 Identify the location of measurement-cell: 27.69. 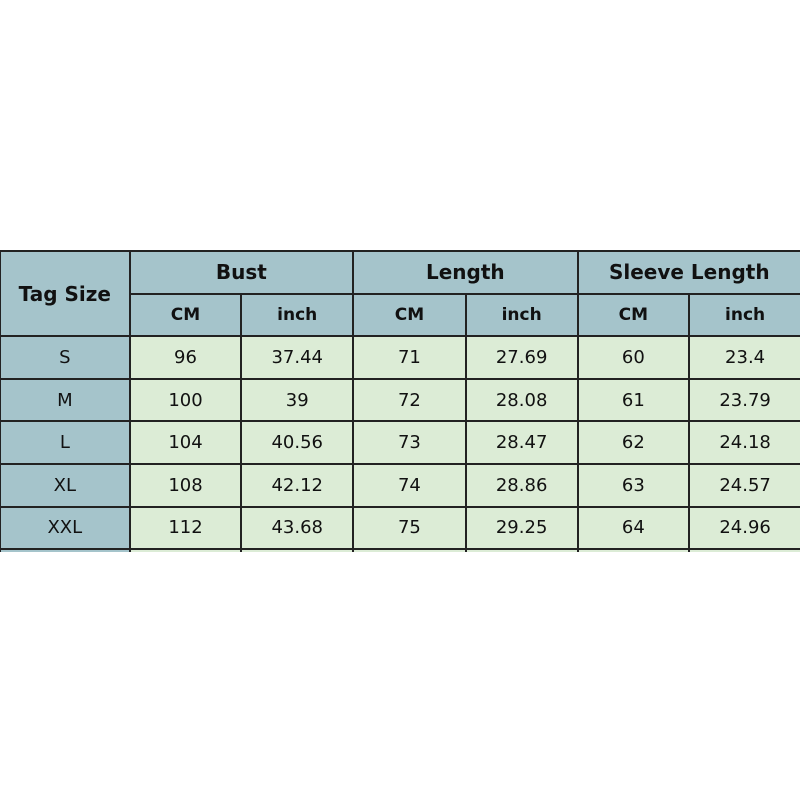
(521, 357).